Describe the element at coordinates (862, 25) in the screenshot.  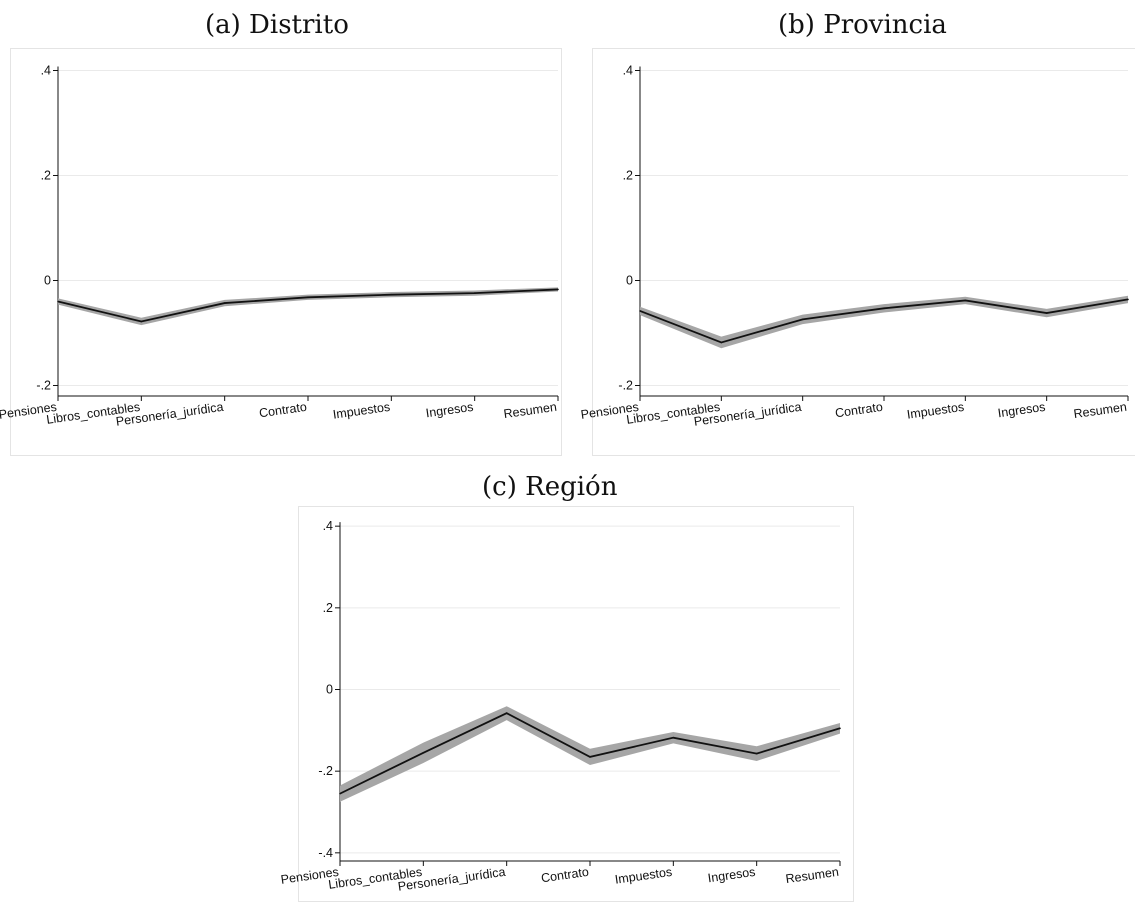
I see `panel-b-title: (b) Provincia` at that location.